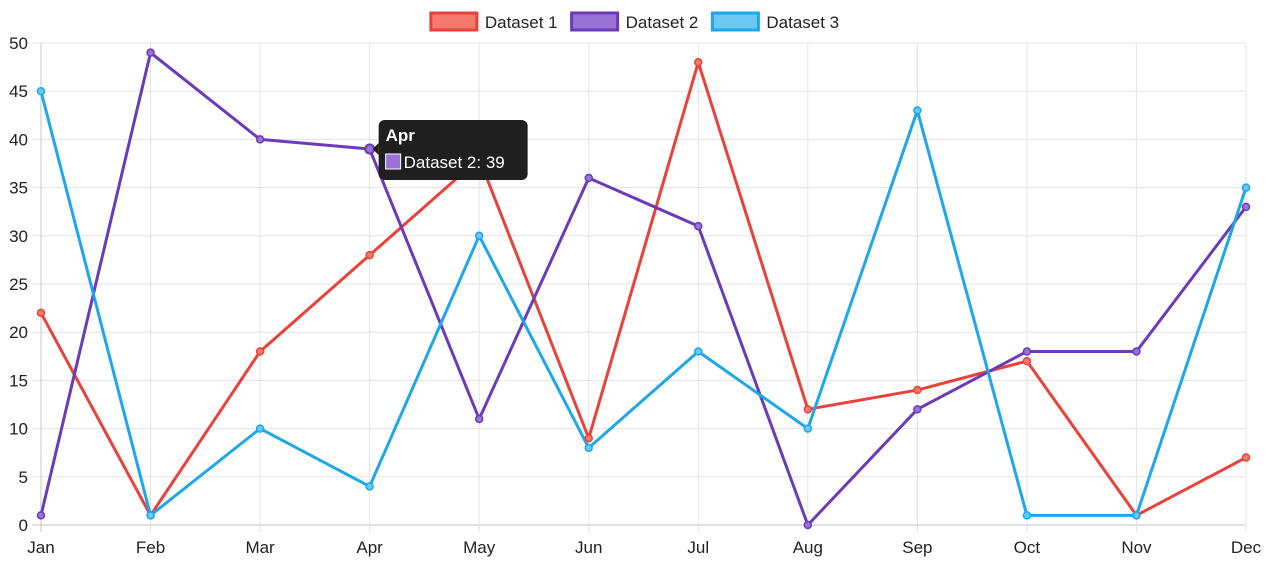 This screenshot has height=566, width=1270. What do you see at coordinates (802, 22) in the screenshot?
I see `legend-label: Dataset 3` at bounding box center [802, 22].